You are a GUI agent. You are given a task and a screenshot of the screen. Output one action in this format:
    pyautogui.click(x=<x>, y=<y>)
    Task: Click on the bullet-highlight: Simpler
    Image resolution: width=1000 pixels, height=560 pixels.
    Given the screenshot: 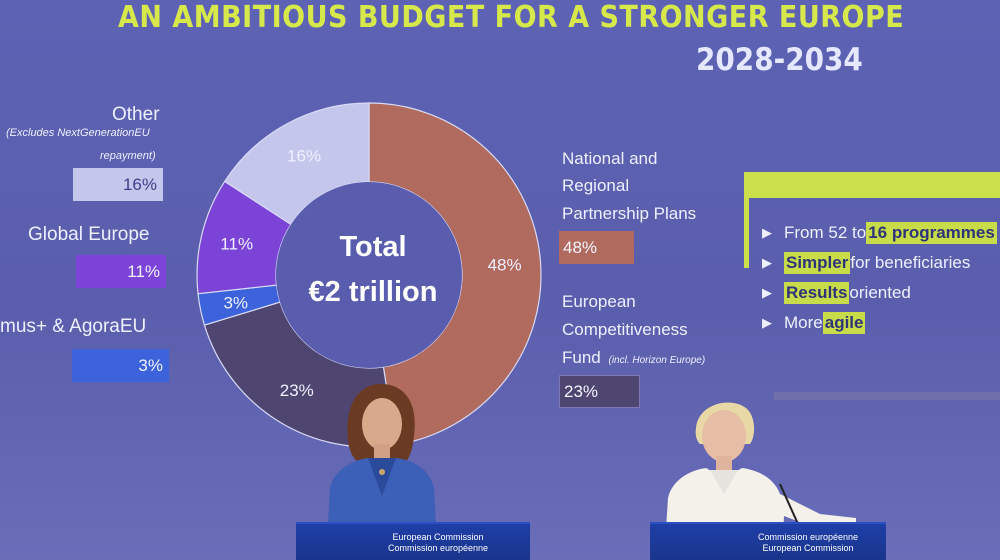 What is the action you would take?
    pyautogui.click(x=817, y=263)
    